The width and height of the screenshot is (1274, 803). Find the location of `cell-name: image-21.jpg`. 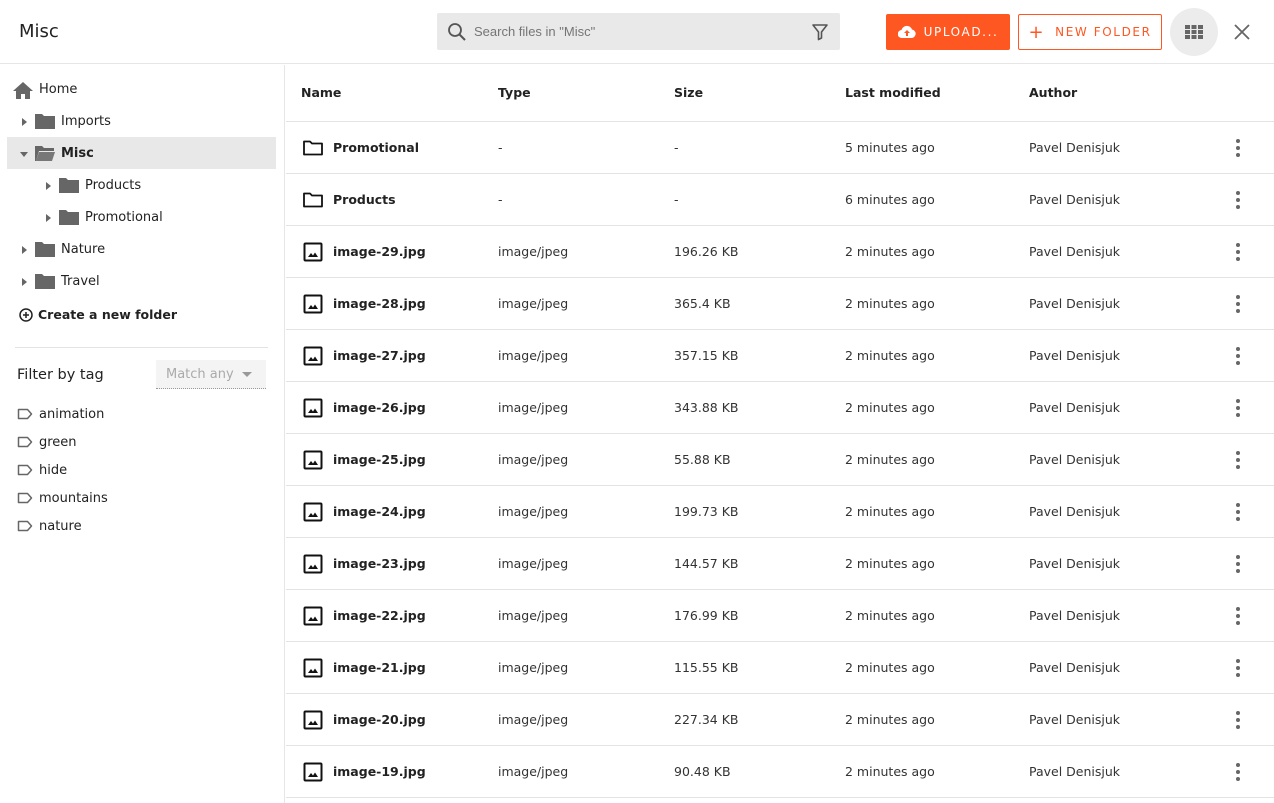

cell-name: image-21.jpg is located at coordinates (379, 667).